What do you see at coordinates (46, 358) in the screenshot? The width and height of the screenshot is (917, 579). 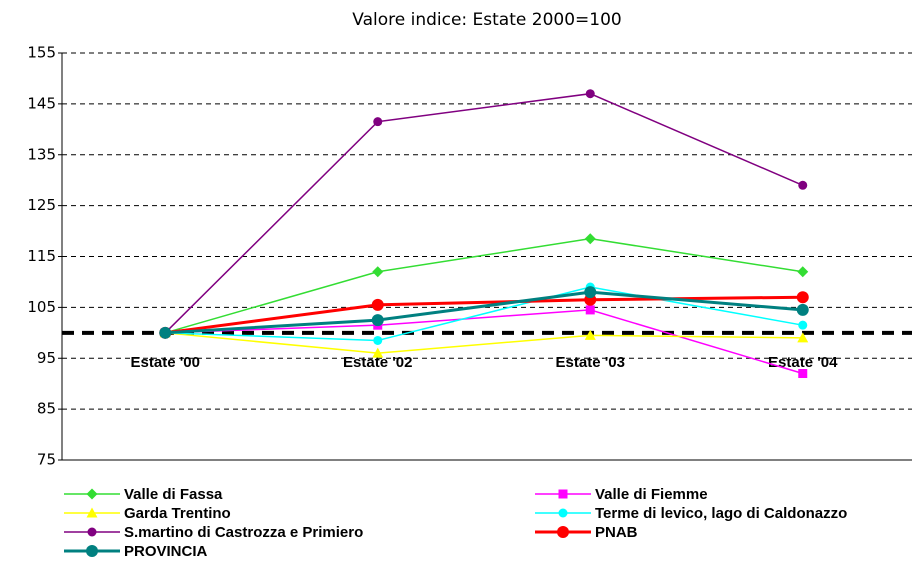 I see `y-tick-label: 95` at bounding box center [46, 358].